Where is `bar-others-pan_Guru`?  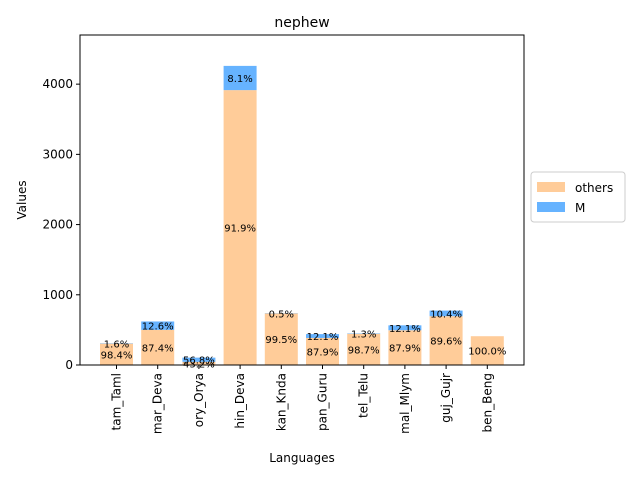
bar-others-pan_Guru is located at coordinates (322, 351).